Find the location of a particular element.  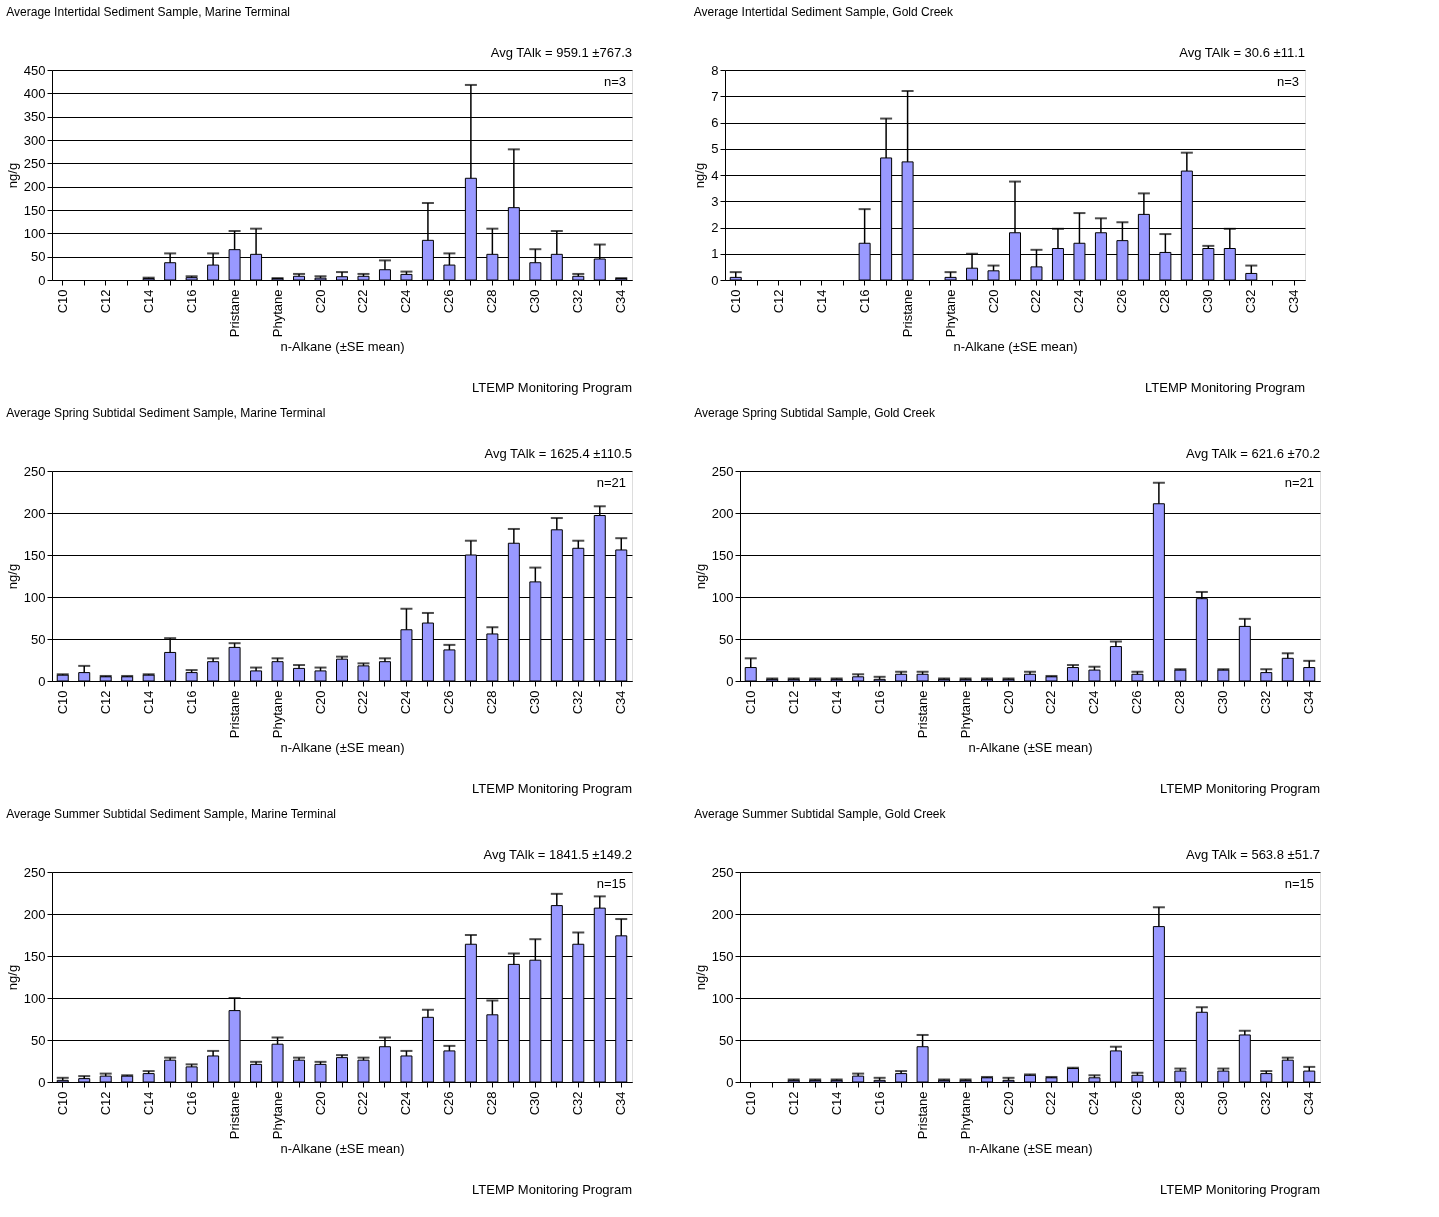

y-tick-label: 7 is located at coordinates (715, 96).